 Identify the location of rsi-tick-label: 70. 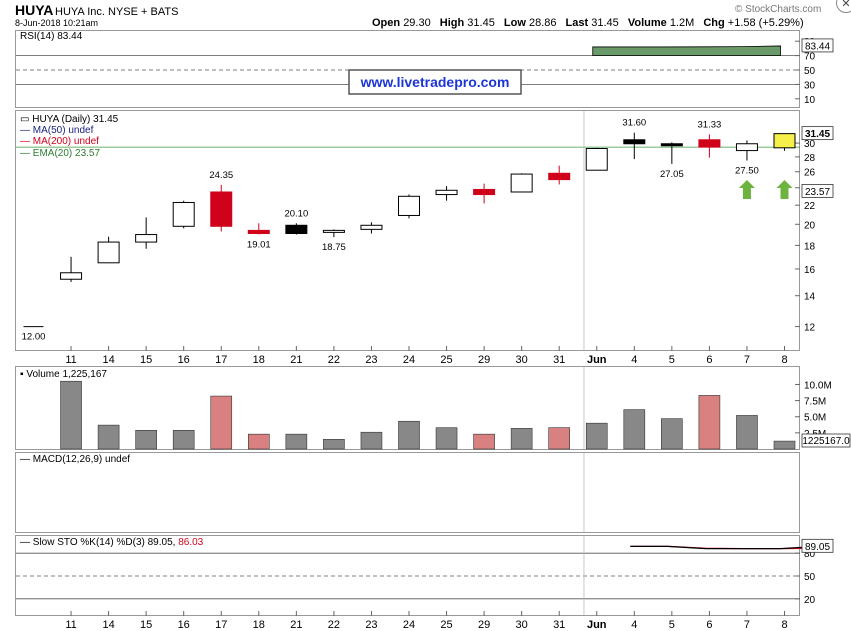
(810, 57).